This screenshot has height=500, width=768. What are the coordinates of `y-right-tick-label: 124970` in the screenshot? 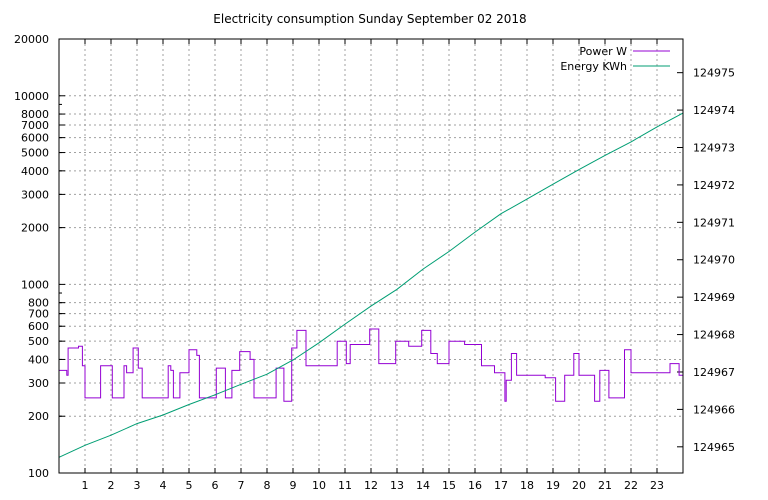 It's located at (714, 260).